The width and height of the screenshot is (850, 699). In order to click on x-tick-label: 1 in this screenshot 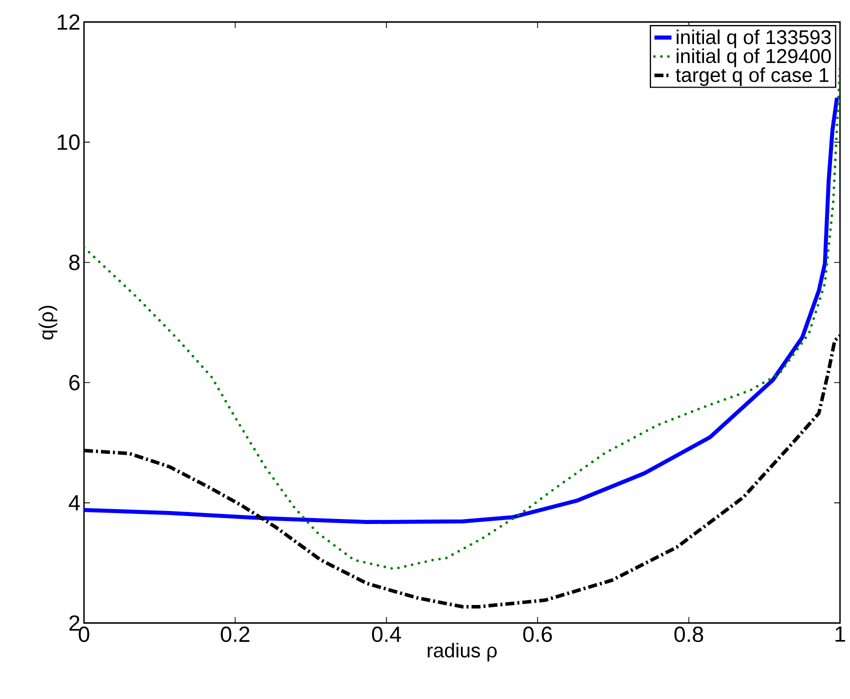, I will do `click(841, 634)`.